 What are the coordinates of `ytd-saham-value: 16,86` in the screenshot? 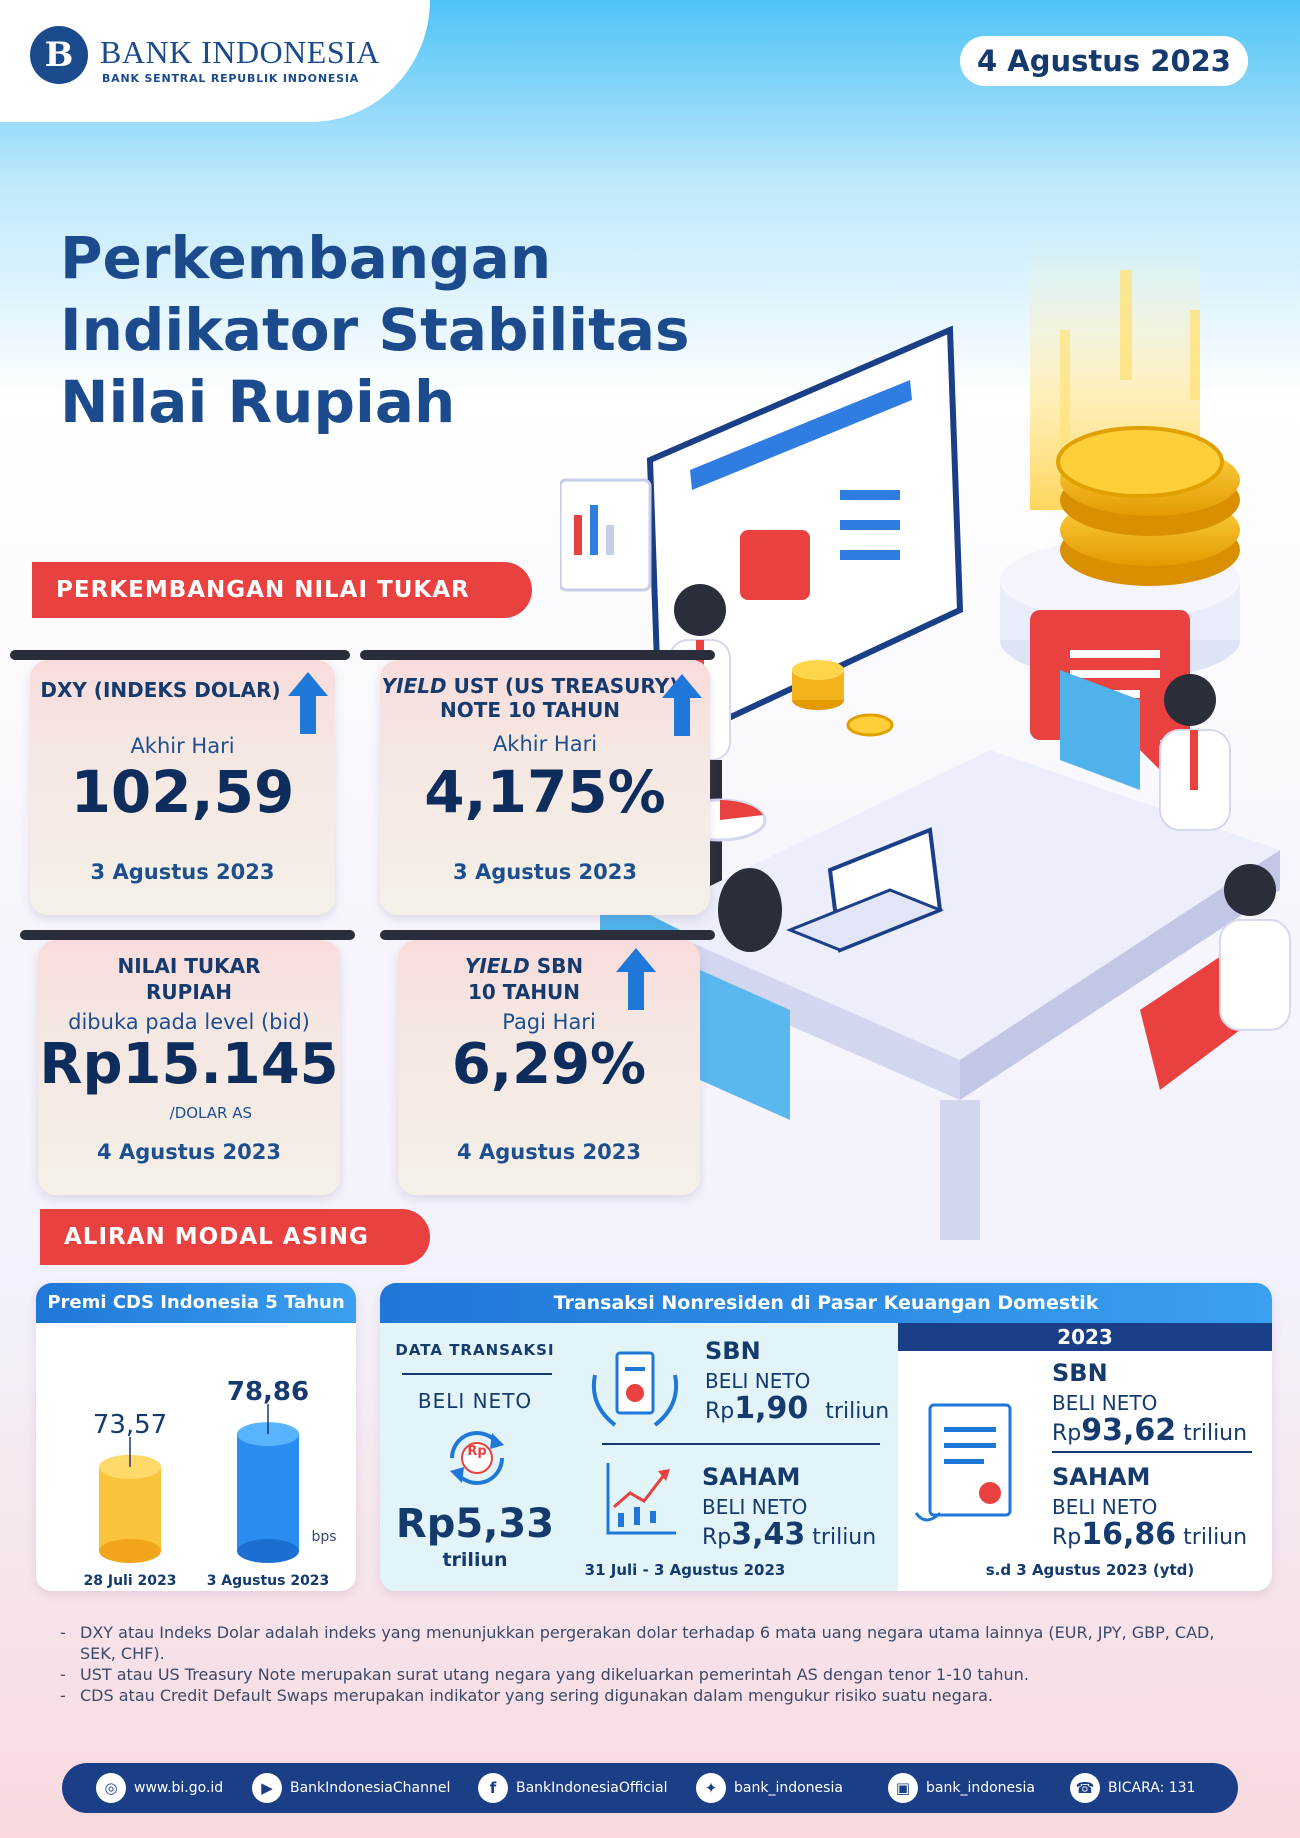 It's located at (1129, 1534).